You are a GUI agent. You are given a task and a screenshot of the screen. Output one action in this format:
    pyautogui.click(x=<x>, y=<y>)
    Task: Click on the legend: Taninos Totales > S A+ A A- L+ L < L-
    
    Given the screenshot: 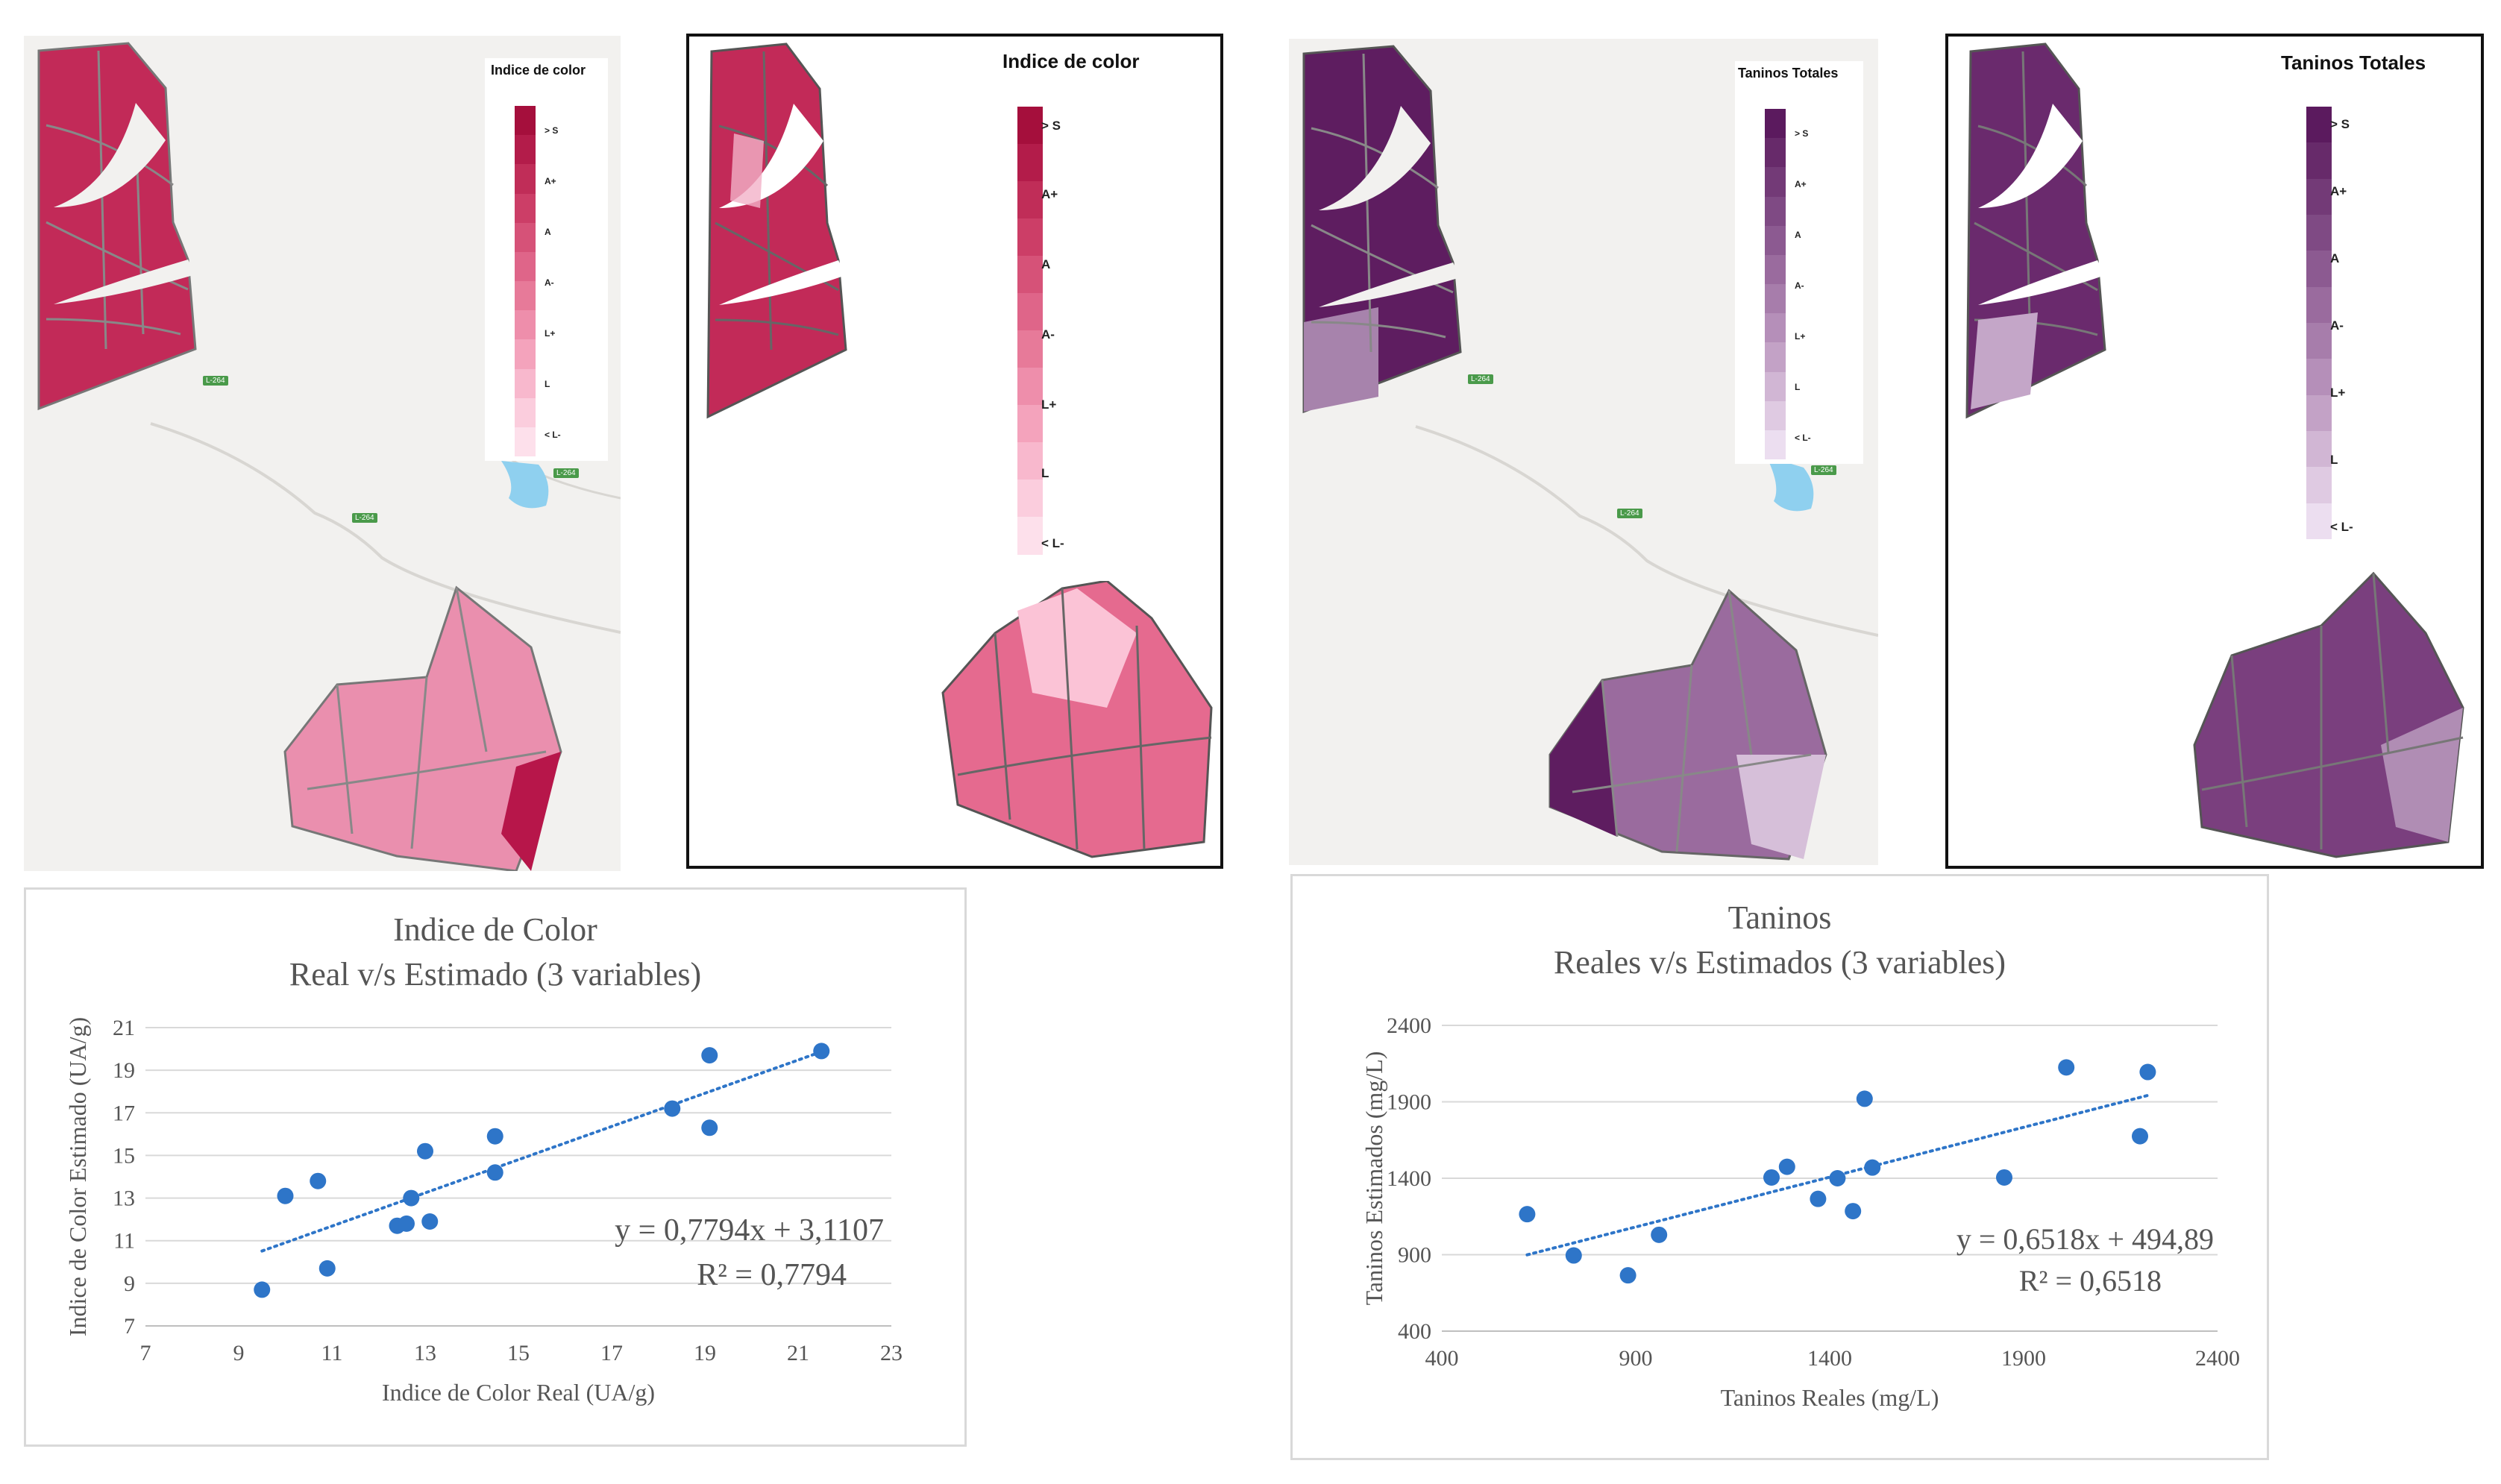 What is the action you would take?
    pyautogui.click(x=2351, y=305)
    